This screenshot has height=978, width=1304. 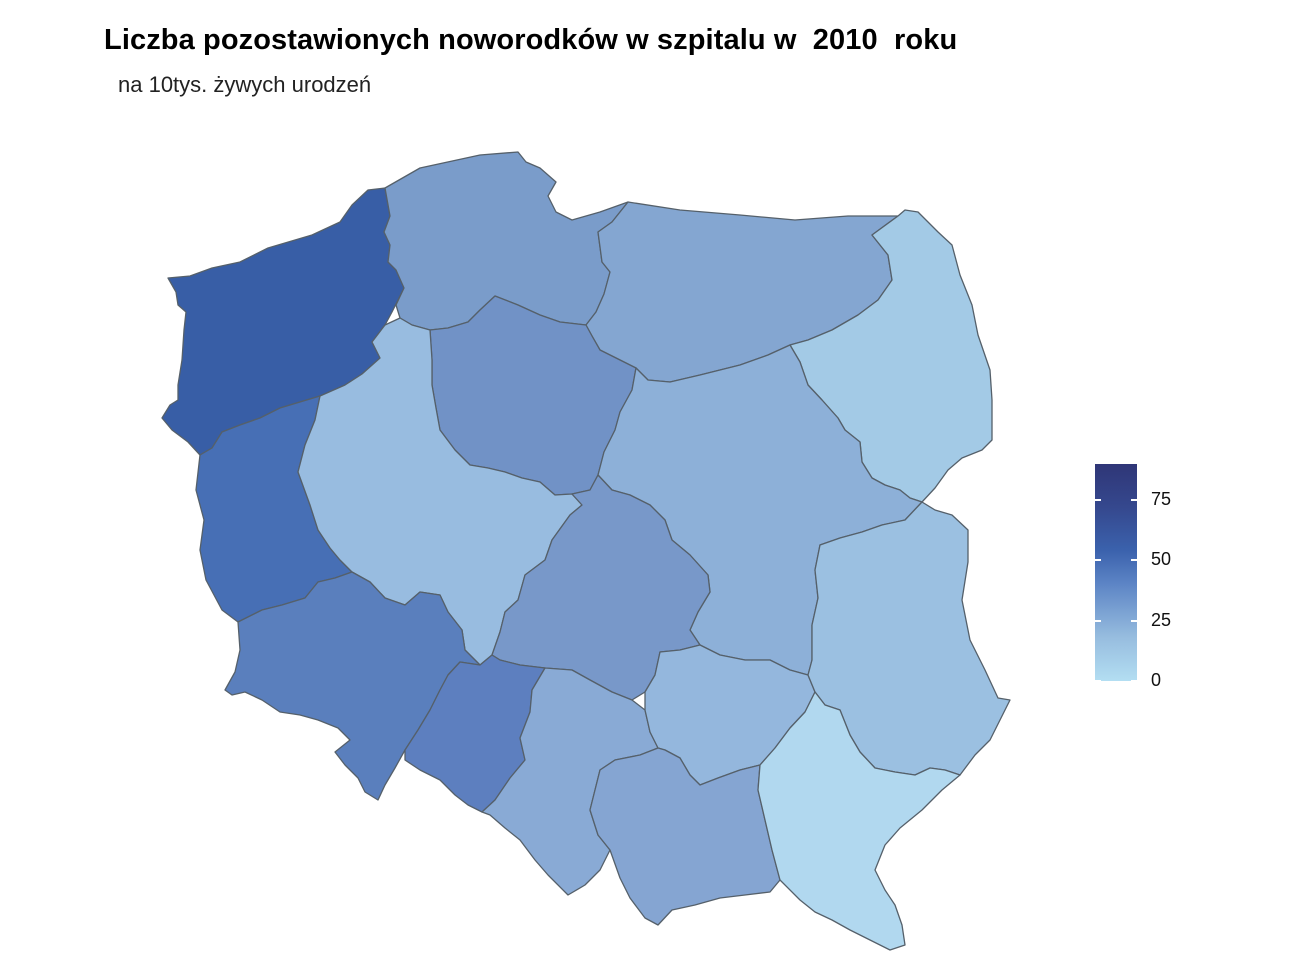 I want to click on region-małopolskie, so click(x=685, y=836).